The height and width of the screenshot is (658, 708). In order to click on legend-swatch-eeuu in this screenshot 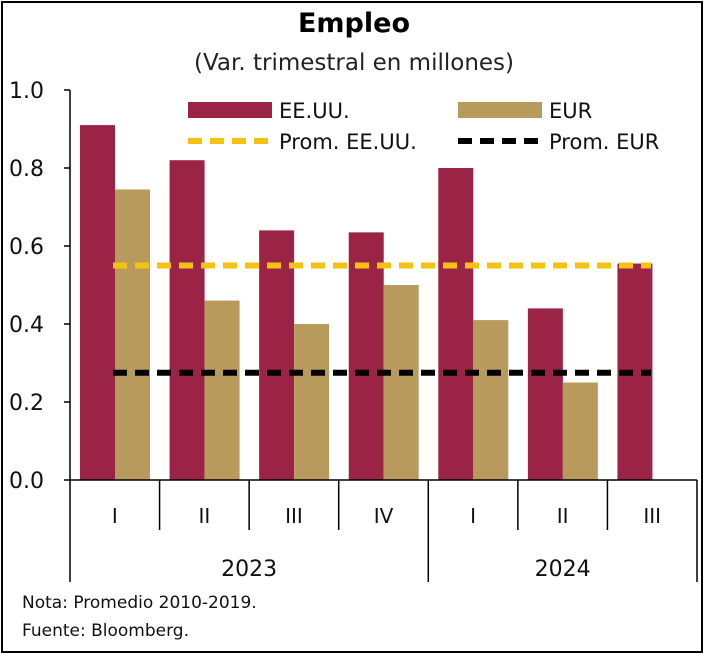, I will do `click(230, 110)`.